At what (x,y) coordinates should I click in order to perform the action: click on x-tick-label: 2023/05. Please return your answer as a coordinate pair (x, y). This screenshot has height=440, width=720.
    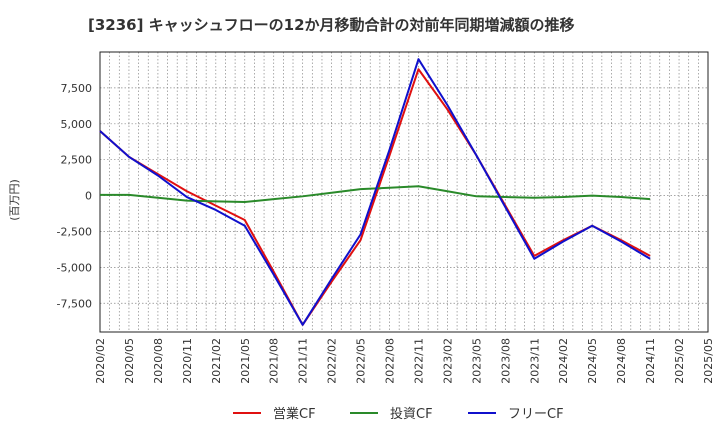
    Looking at the image, I should click on (476, 361).